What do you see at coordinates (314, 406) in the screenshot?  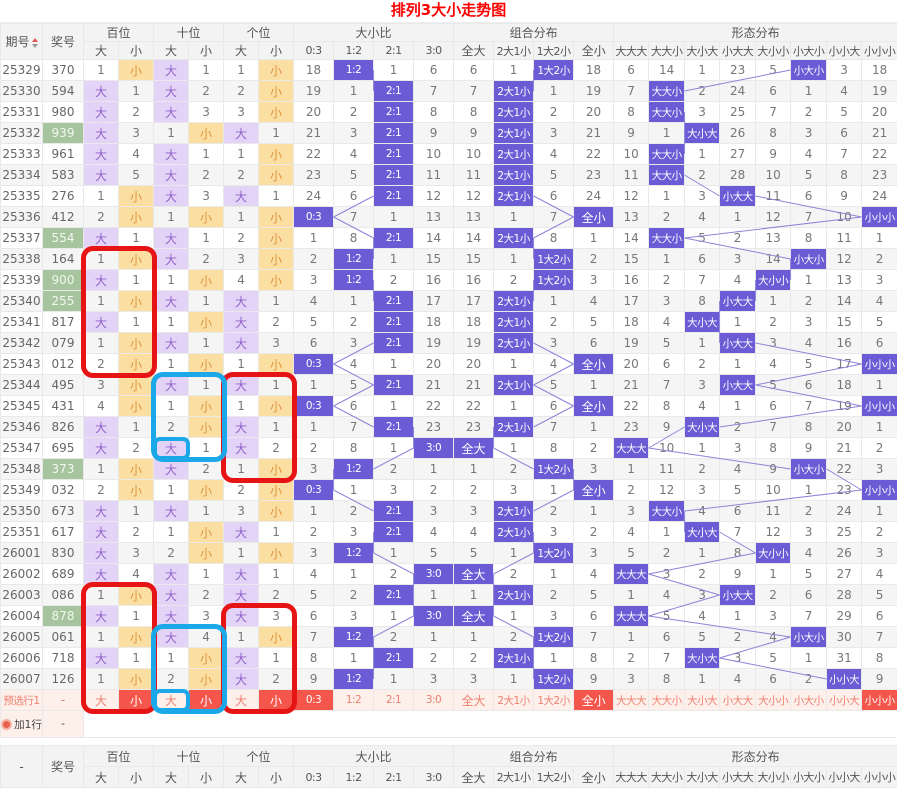 I see `highlighted-cell: 0:3` at bounding box center [314, 406].